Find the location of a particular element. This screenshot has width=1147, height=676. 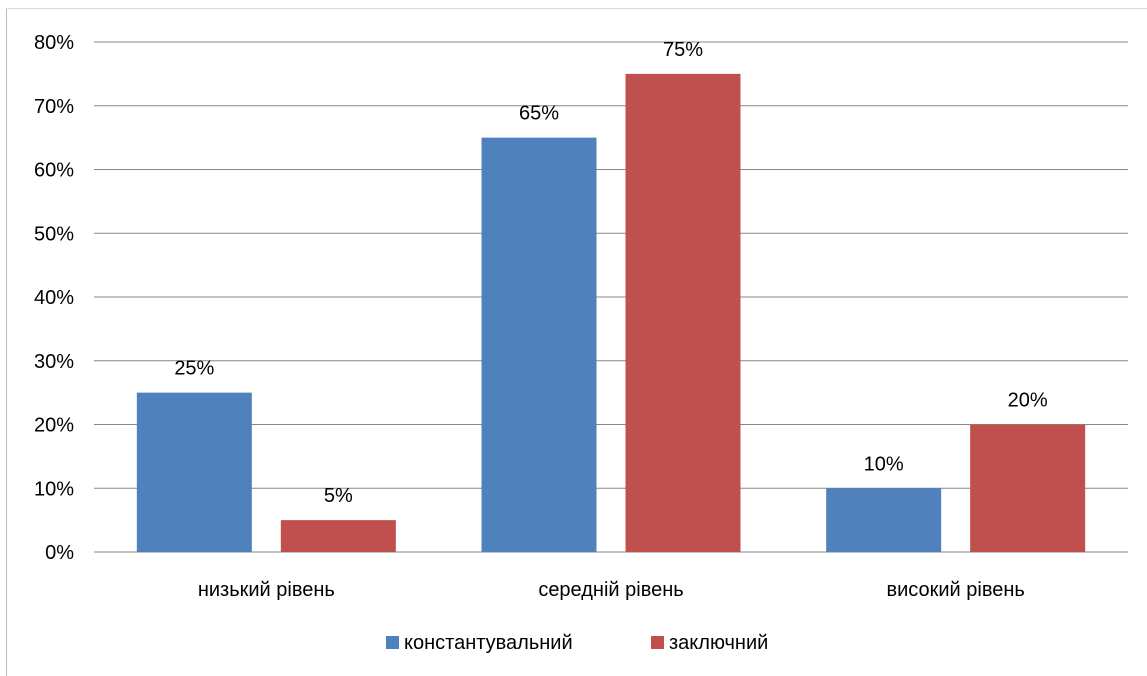

data-label: 75% is located at coordinates (683, 50).